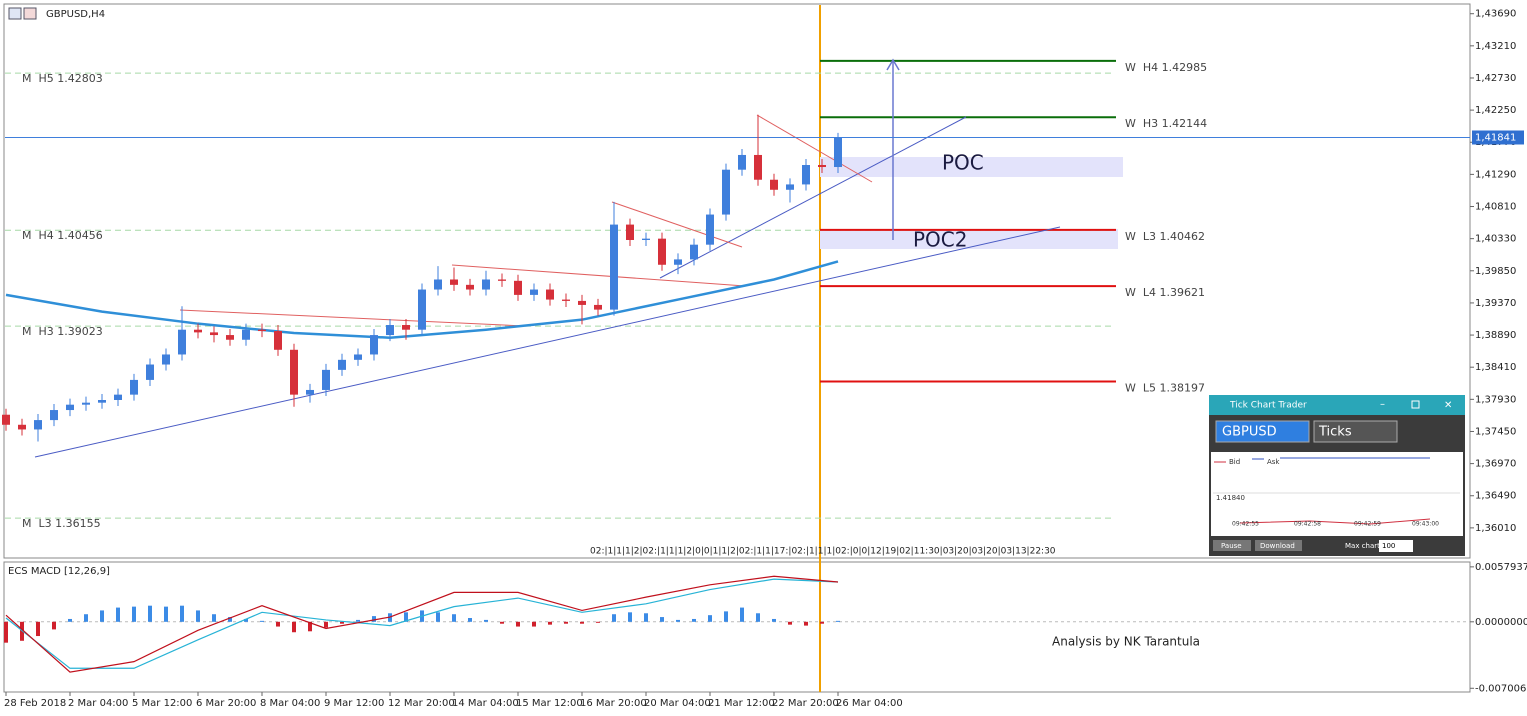  I want to click on chart-icon, so click(30, 13).